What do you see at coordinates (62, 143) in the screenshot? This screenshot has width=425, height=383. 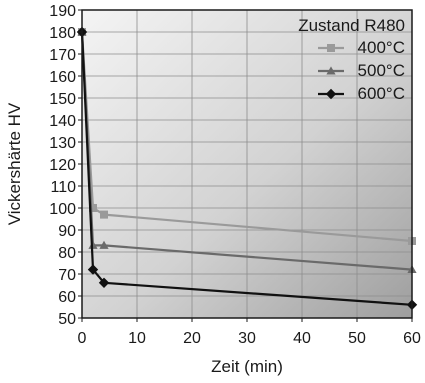 I see `y-tick-label: 130` at bounding box center [62, 143].